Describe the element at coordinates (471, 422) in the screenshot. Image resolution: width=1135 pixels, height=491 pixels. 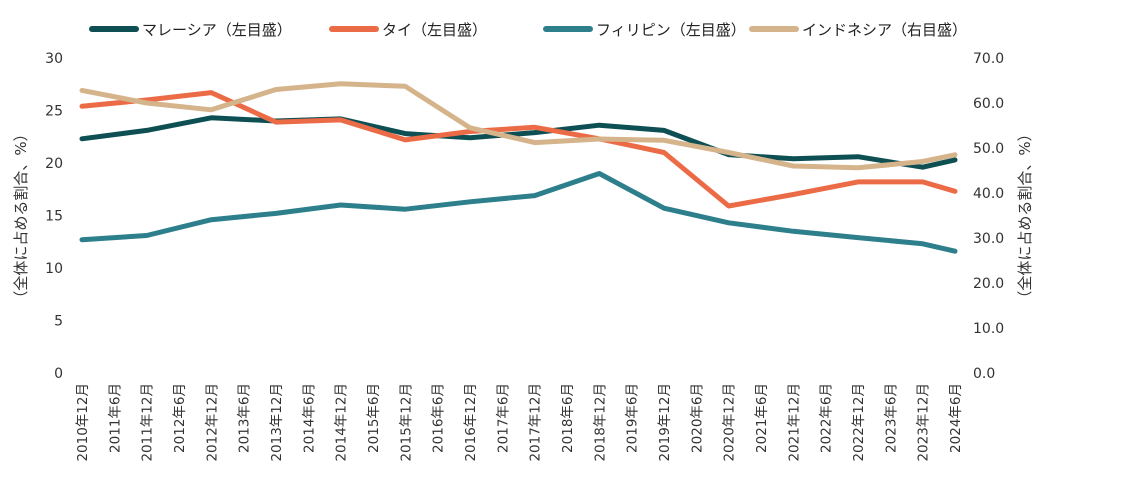
I see `x-tick-label: 2016年12月` at that location.